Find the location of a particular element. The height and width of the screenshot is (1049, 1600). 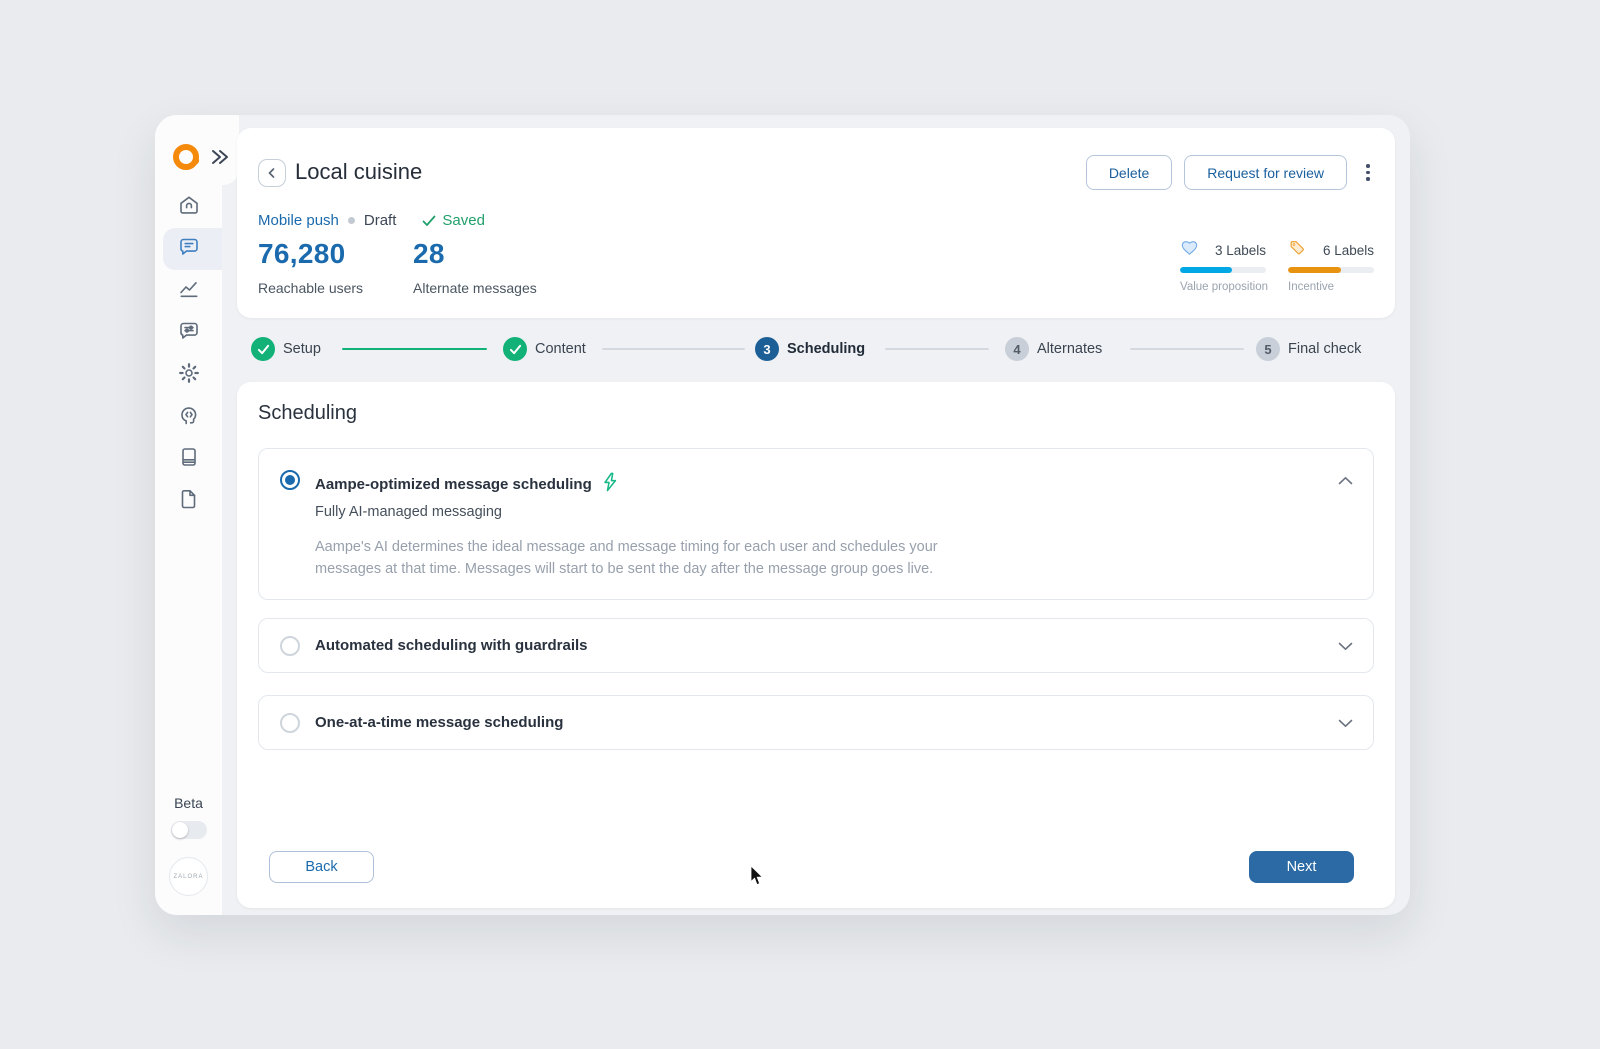

label-count: 3 Labels is located at coordinates (1240, 250).